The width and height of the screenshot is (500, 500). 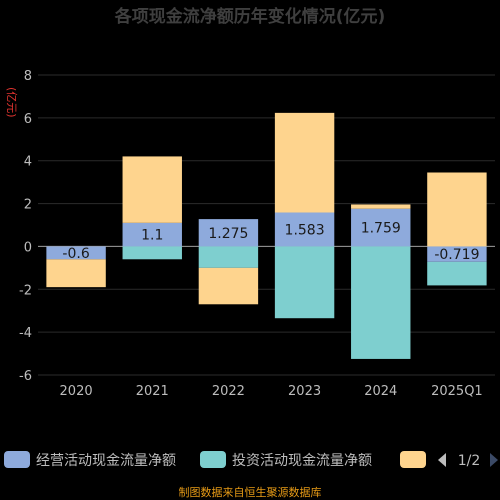 I want to click on bar-s0-2023, so click(x=304, y=229).